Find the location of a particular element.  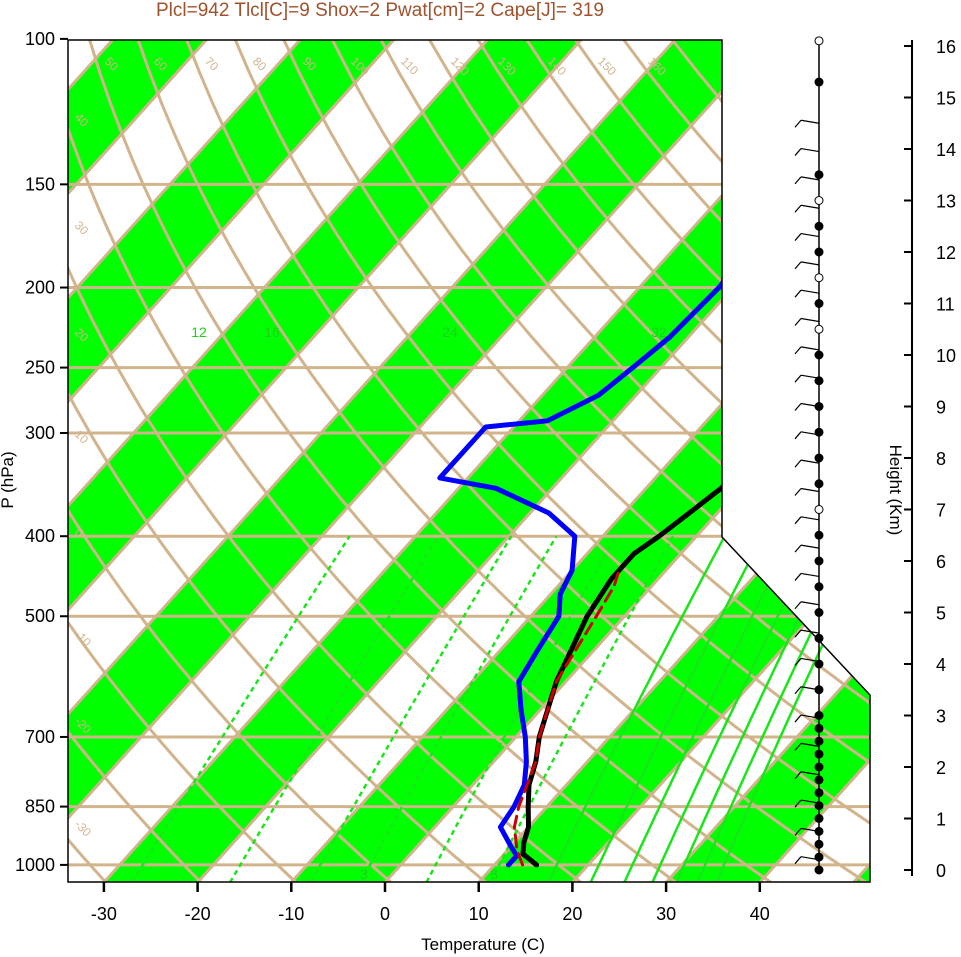

height-tick-label: 8 is located at coordinates (941, 459).